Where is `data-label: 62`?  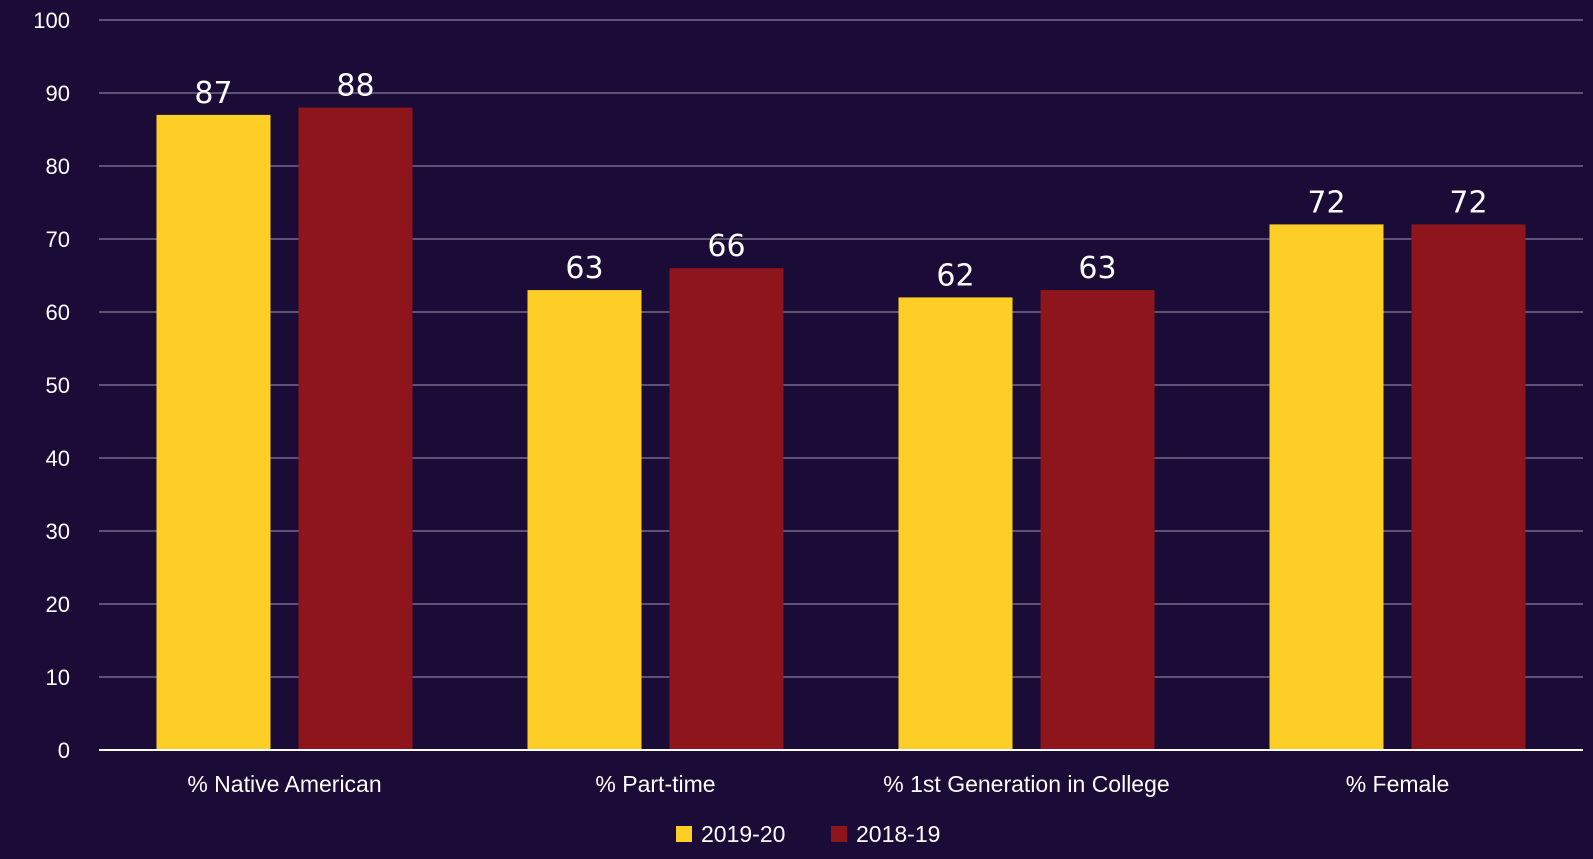 data-label: 62 is located at coordinates (955, 275).